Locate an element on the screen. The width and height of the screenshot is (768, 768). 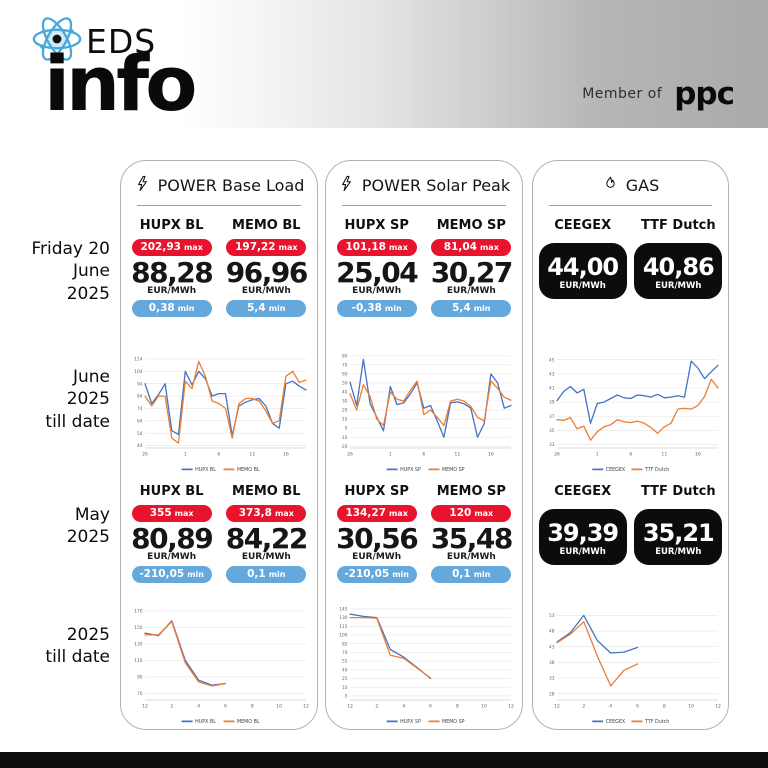
svg-text: 115 is located at coordinates (343, 627).